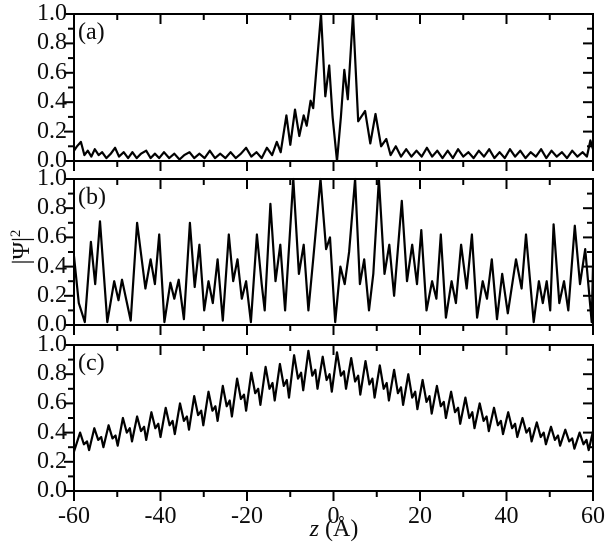  What do you see at coordinates (420, 516) in the screenshot?
I see `x-tick-label: 20` at bounding box center [420, 516].